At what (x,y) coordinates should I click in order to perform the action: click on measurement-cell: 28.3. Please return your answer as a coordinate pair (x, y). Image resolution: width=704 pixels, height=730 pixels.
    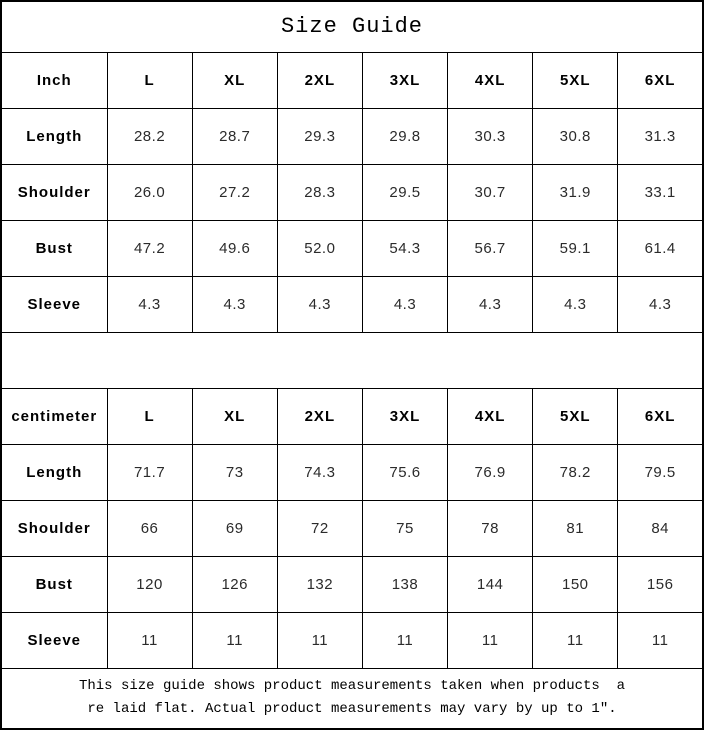
    Looking at the image, I should click on (319, 192).